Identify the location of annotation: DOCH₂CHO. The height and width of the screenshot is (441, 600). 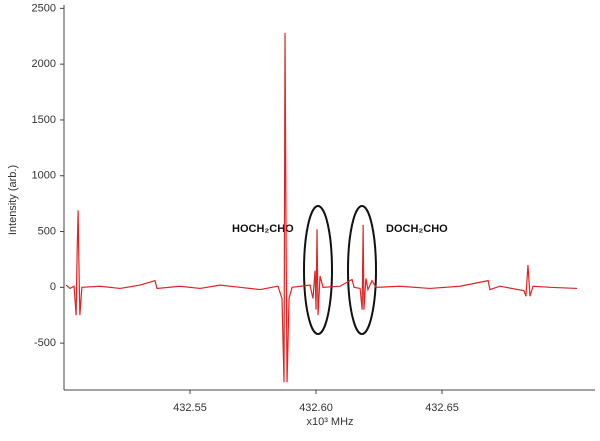
(417, 229).